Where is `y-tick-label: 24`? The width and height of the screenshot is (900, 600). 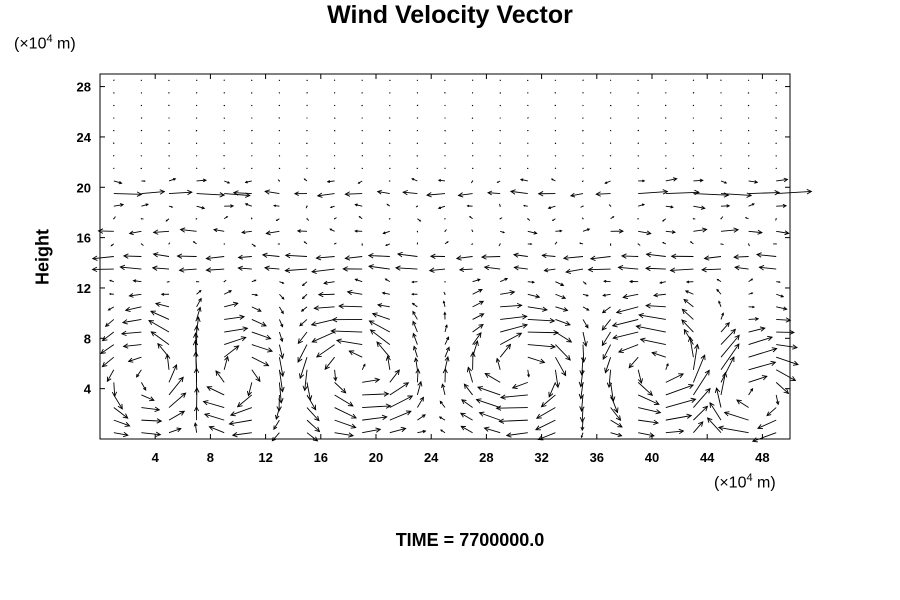
y-tick-label: 24 is located at coordinates (84, 137).